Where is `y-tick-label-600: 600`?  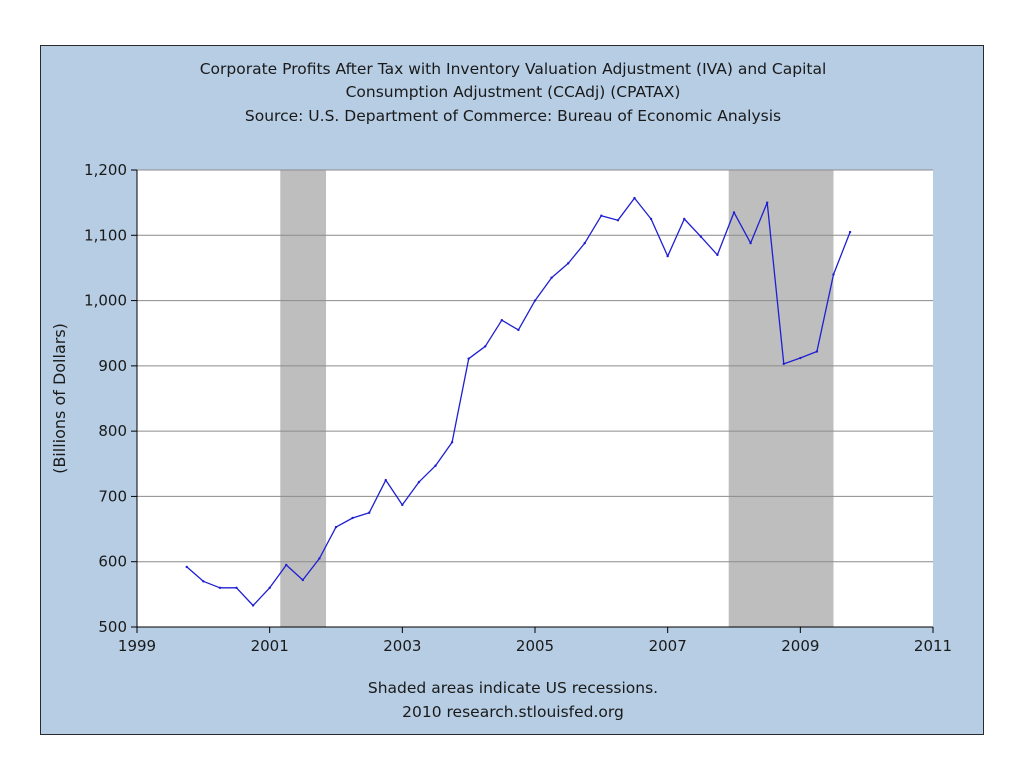
y-tick-label-600: 600 is located at coordinates (112, 562).